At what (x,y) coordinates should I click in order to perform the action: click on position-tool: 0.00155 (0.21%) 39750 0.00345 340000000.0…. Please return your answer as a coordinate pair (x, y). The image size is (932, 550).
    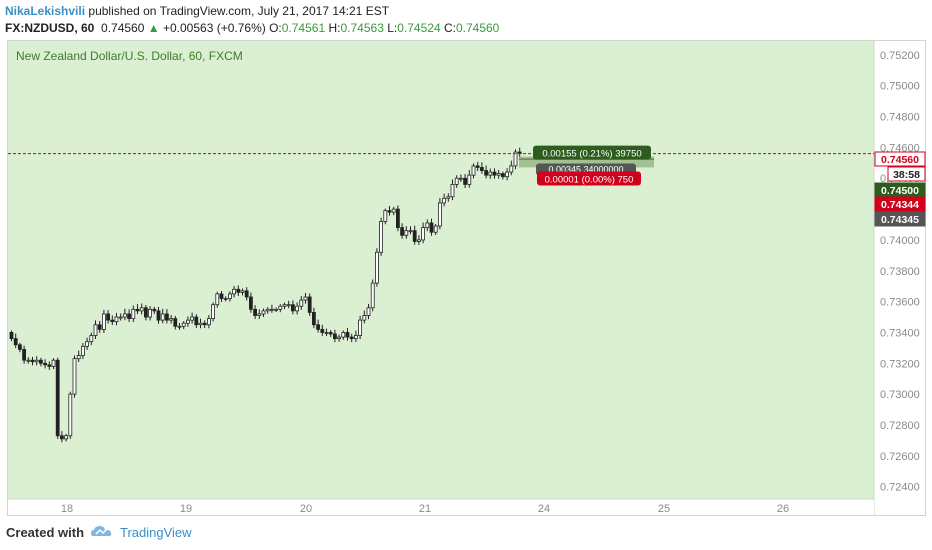
    Looking at the image, I should click on (586, 165).